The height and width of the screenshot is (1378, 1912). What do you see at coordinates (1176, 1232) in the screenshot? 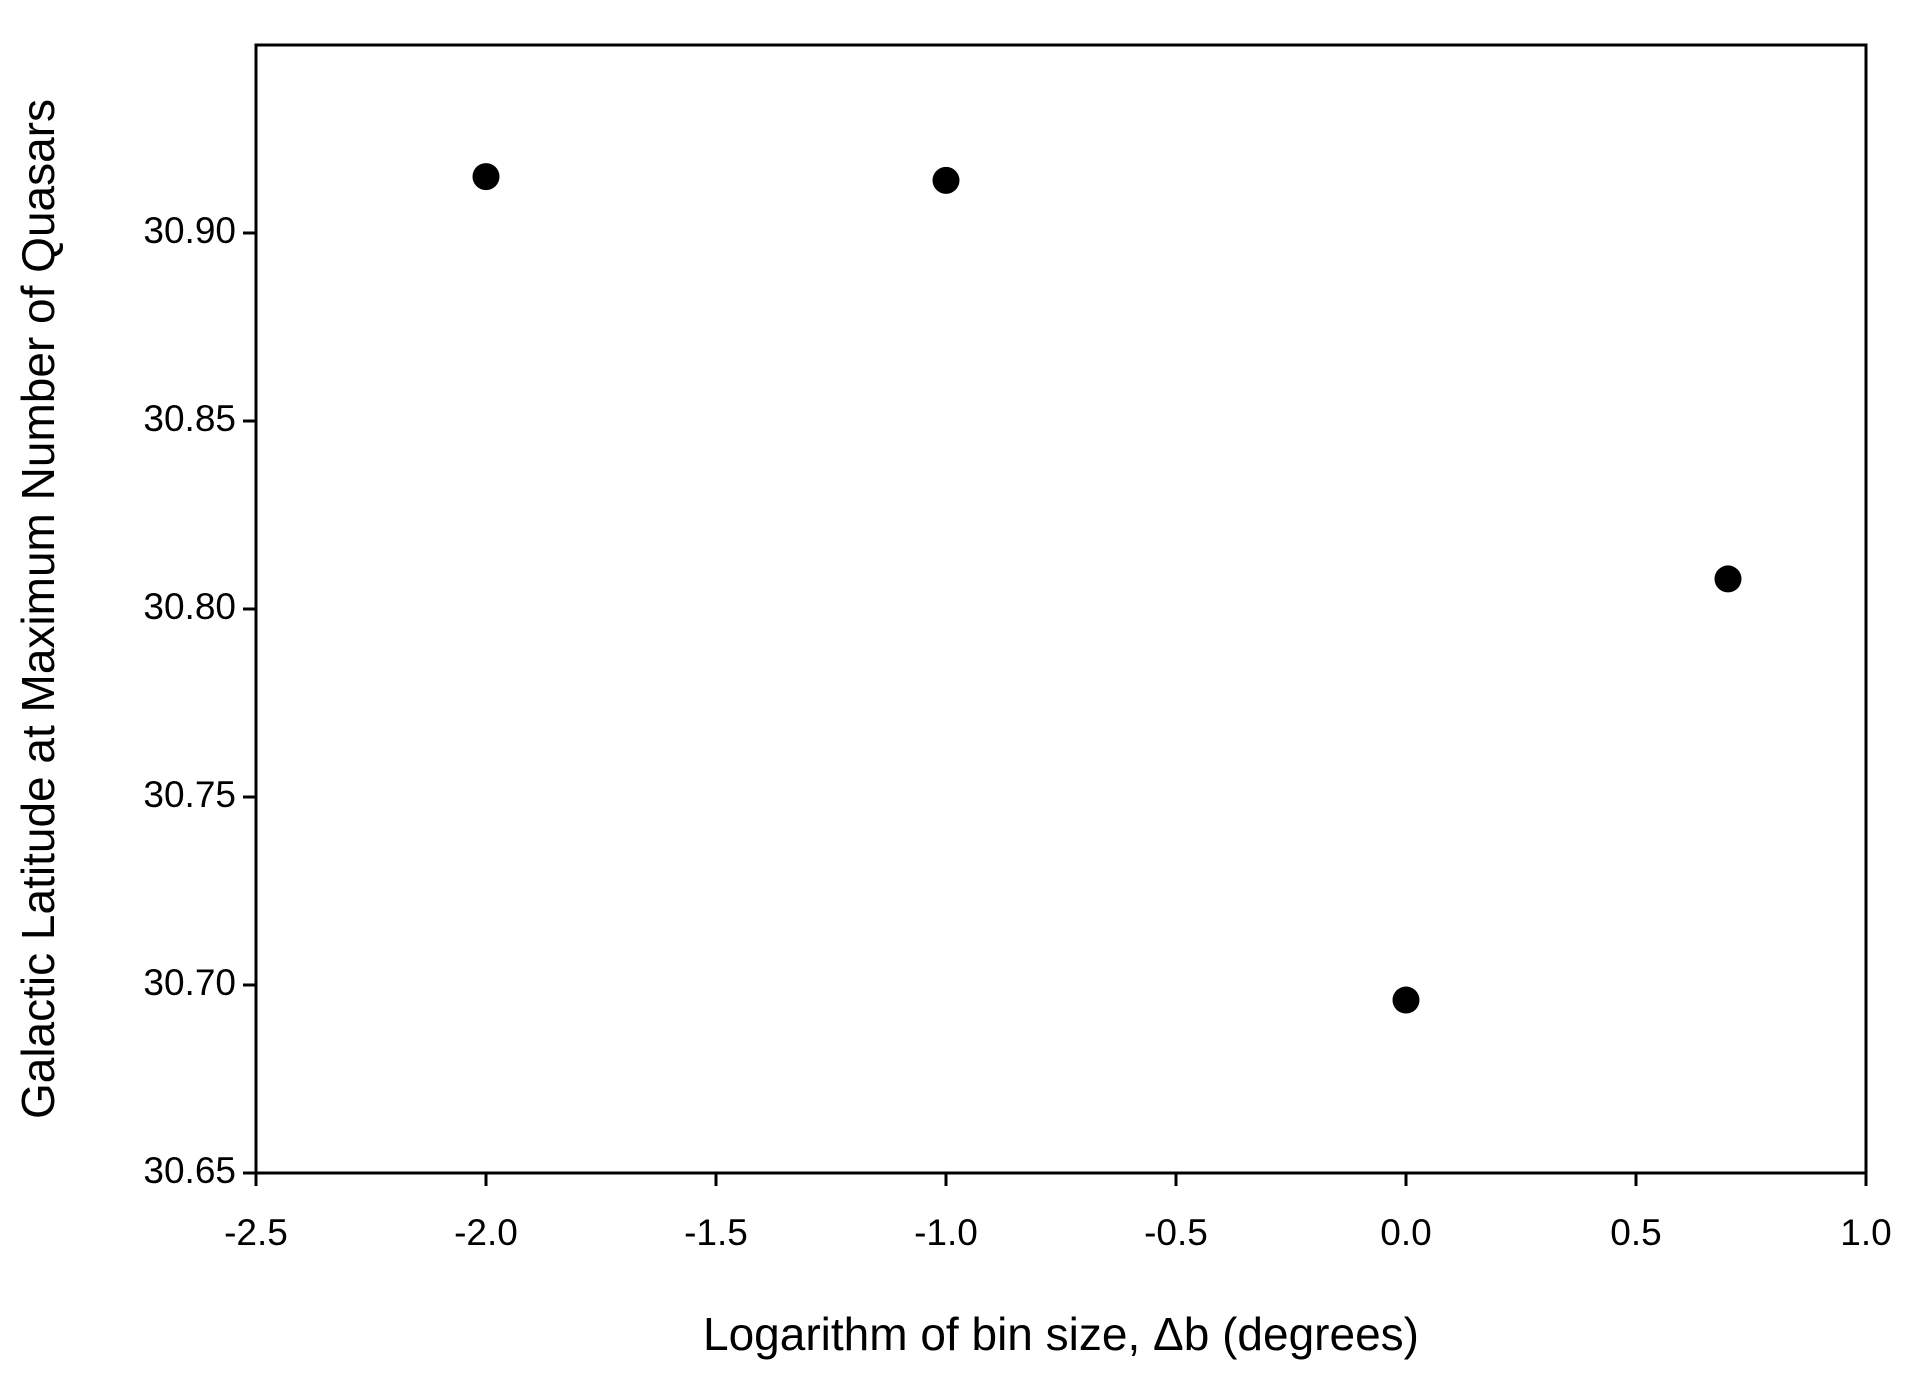
I see `x-tick-label: -0.5` at bounding box center [1176, 1232].